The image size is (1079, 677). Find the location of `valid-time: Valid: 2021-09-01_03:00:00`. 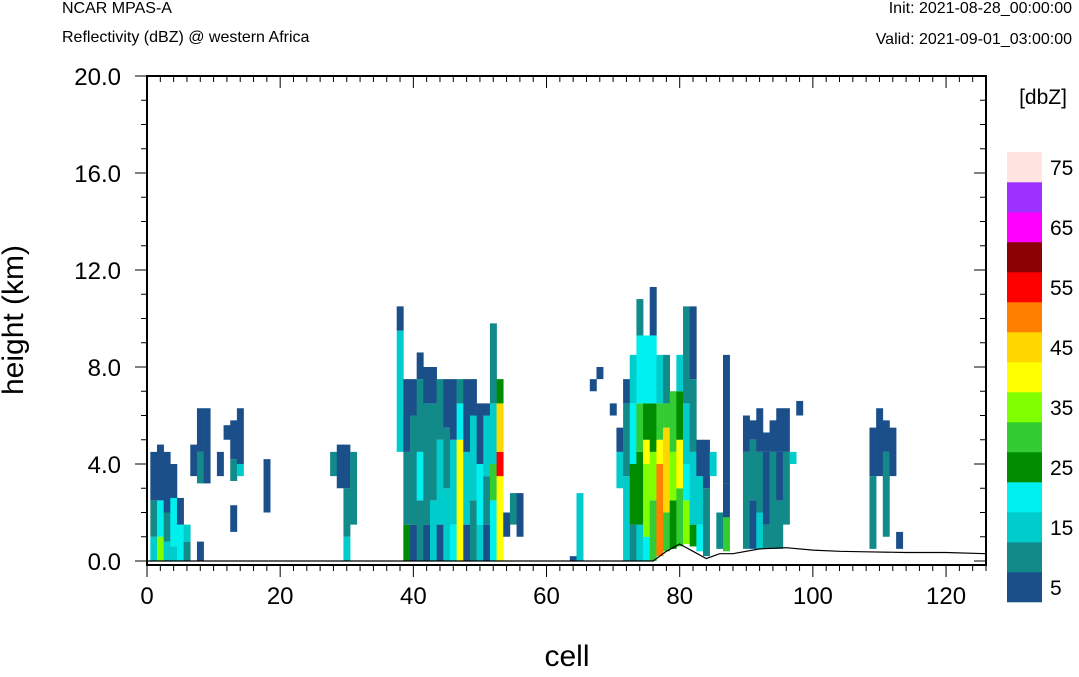

valid-time: Valid: 2021-09-01_03:00:00 is located at coordinates (973, 39).